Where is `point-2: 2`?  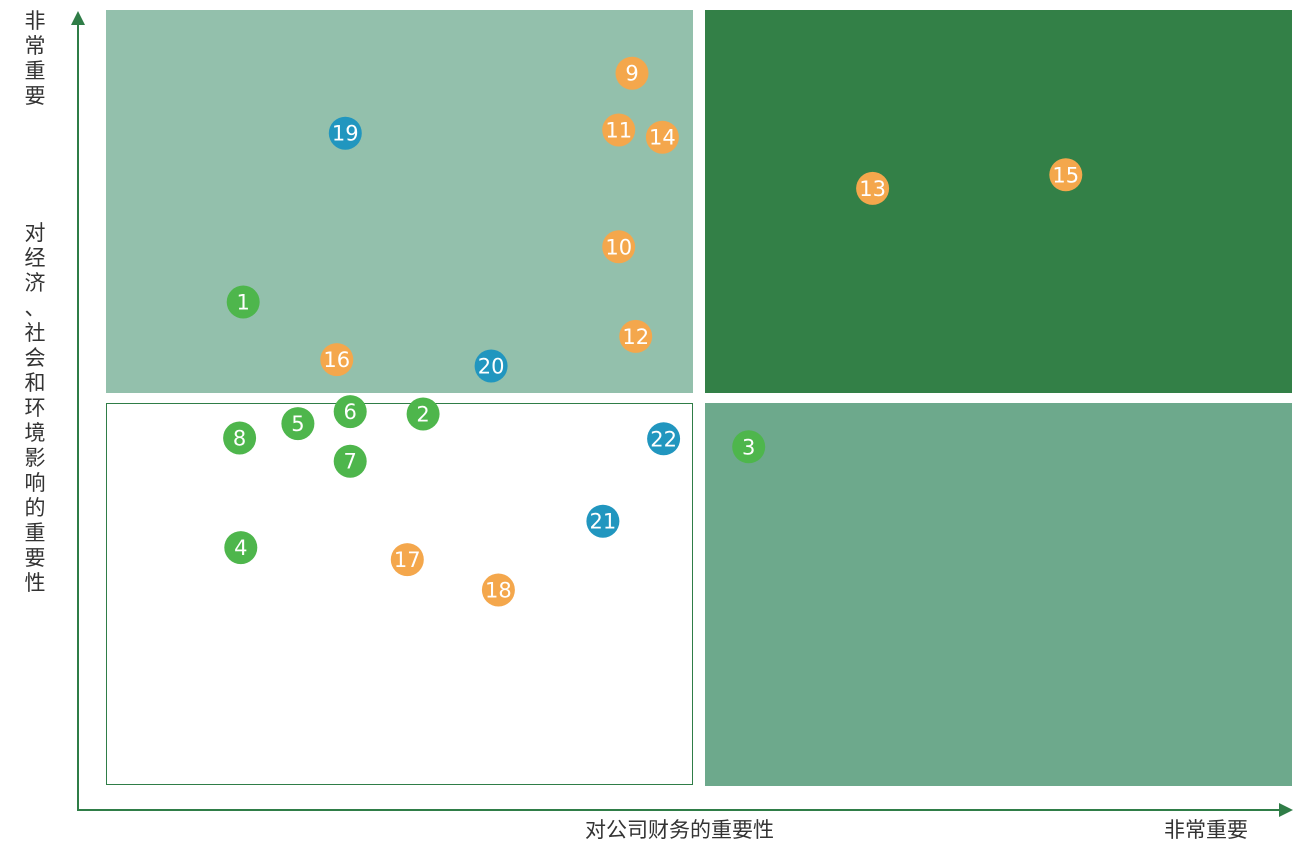 point-2: 2 is located at coordinates (423, 414).